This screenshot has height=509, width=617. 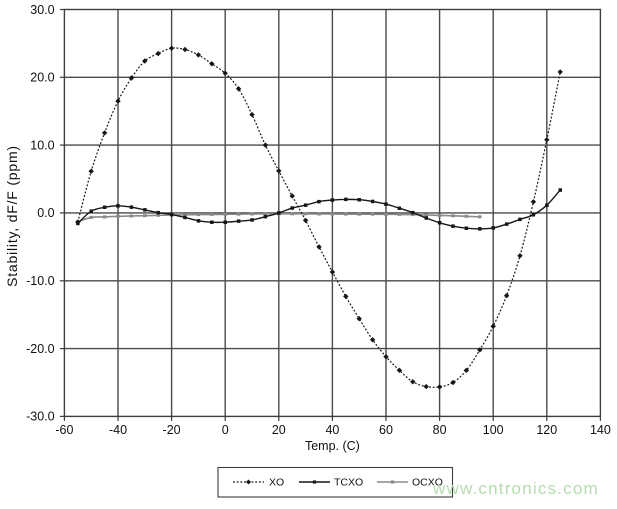 I want to click on svg-text: -10.0, so click(x=40, y=281).